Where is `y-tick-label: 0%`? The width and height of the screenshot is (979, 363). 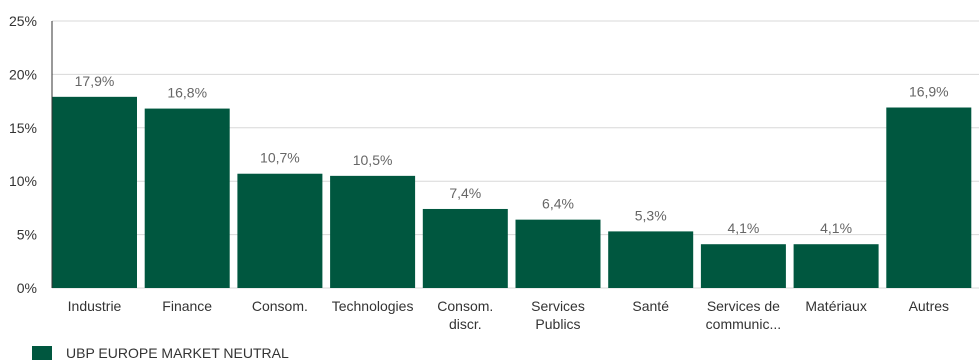 y-tick-label: 0% is located at coordinates (27, 288).